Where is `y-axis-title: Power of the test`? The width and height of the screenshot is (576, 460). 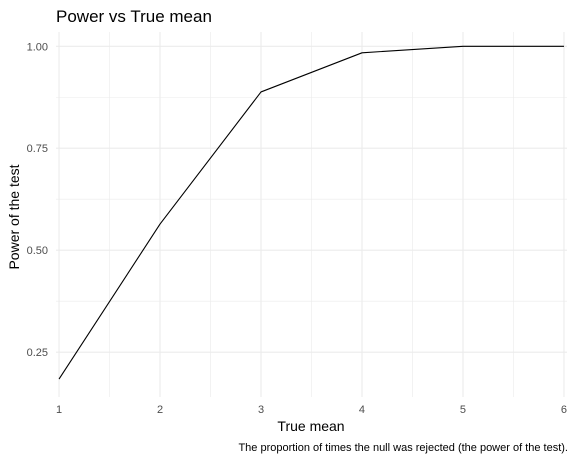
y-axis-title: Power of the test is located at coordinates (14, 216).